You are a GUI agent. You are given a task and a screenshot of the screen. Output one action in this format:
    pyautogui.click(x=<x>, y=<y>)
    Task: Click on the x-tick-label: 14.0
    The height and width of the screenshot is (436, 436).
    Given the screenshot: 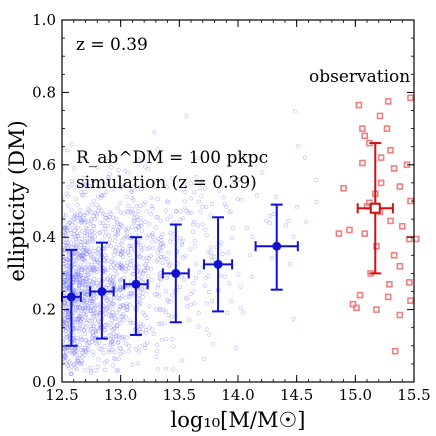 What is the action you would take?
    pyautogui.click(x=237, y=395)
    